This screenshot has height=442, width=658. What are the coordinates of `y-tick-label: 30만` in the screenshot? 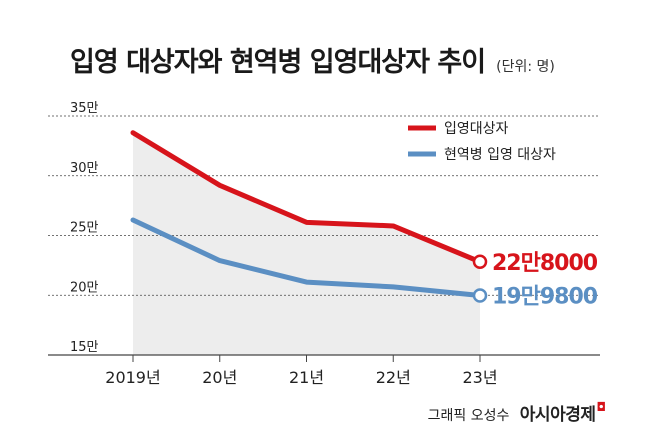 It's located at (84, 168).